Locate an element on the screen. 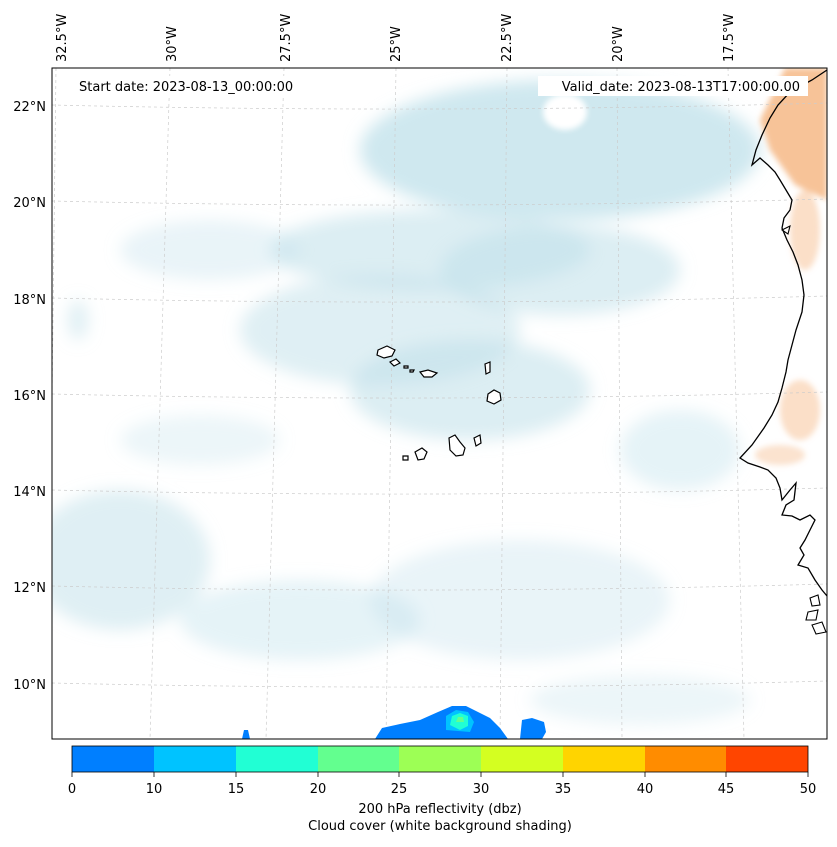 This screenshot has width=837, height=847. lat-label: 10°N is located at coordinates (29, 685).